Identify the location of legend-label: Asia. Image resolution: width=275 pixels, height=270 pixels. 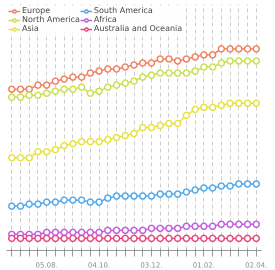
(31, 28).